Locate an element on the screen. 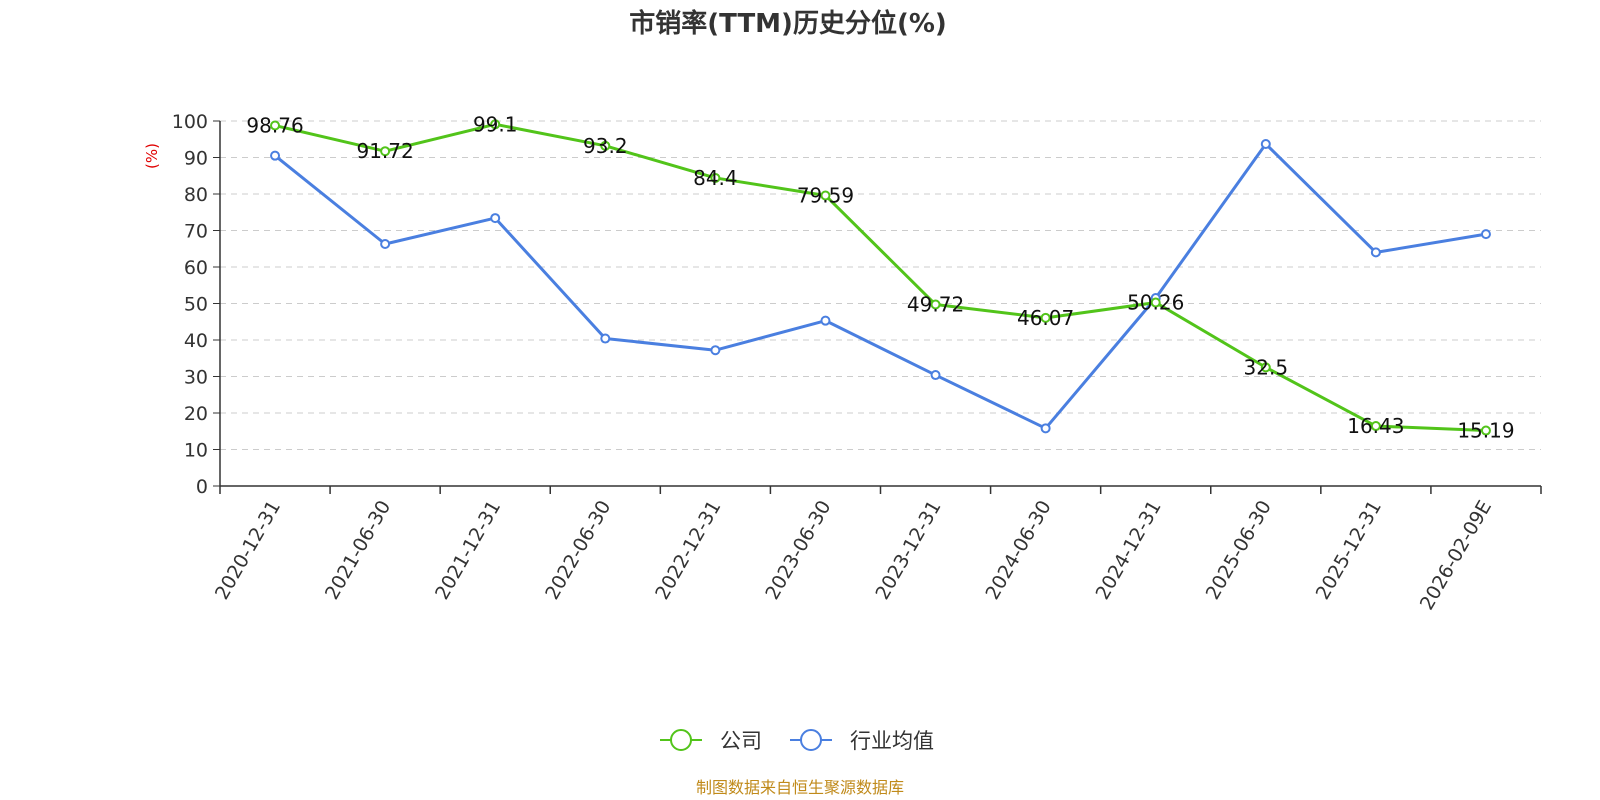 This screenshot has width=1600, height=800. legend-industry-label: 行业均值 is located at coordinates (892, 741).